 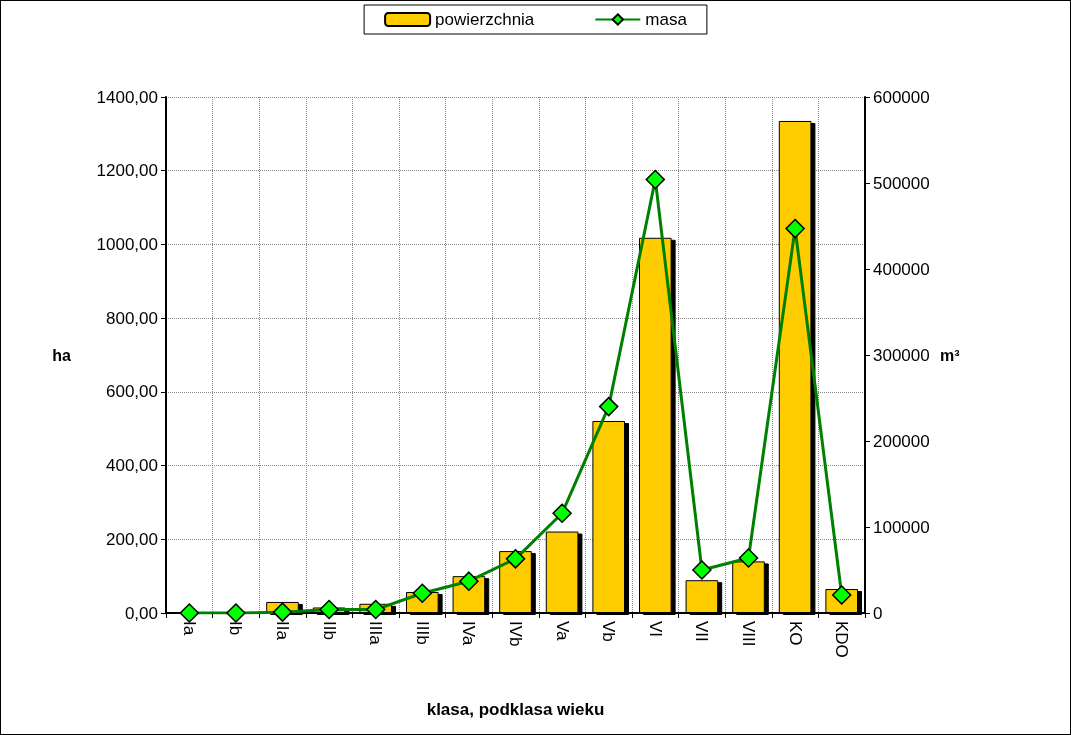 What do you see at coordinates (901, 269) in the screenshot?
I see `y2-tick-label: 400000` at bounding box center [901, 269].